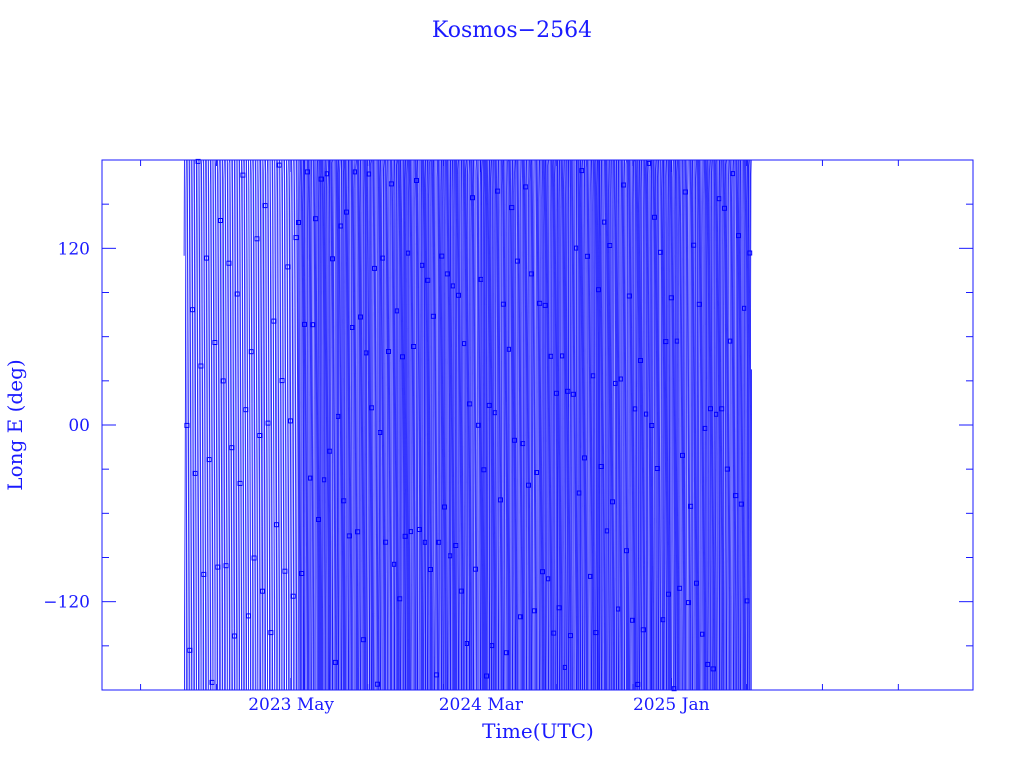  What do you see at coordinates (671, 705) in the screenshot?
I see `x-tick-label: 2025 Jan` at bounding box center [671, 705].